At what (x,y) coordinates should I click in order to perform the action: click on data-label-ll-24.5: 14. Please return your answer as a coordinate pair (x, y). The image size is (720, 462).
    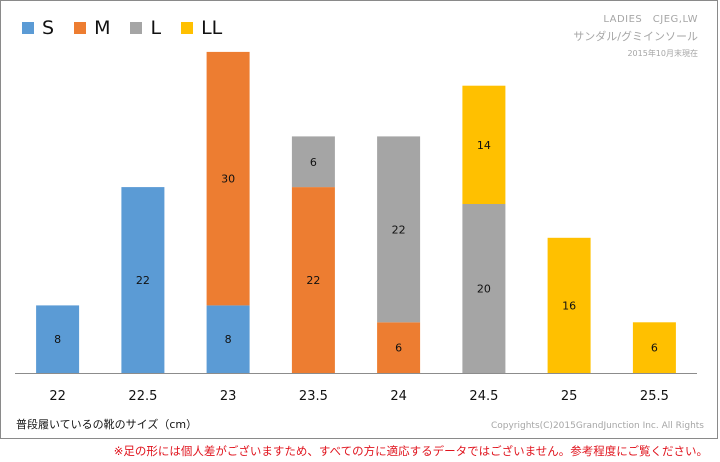
    Looking at the image, I should click on (484, 145).